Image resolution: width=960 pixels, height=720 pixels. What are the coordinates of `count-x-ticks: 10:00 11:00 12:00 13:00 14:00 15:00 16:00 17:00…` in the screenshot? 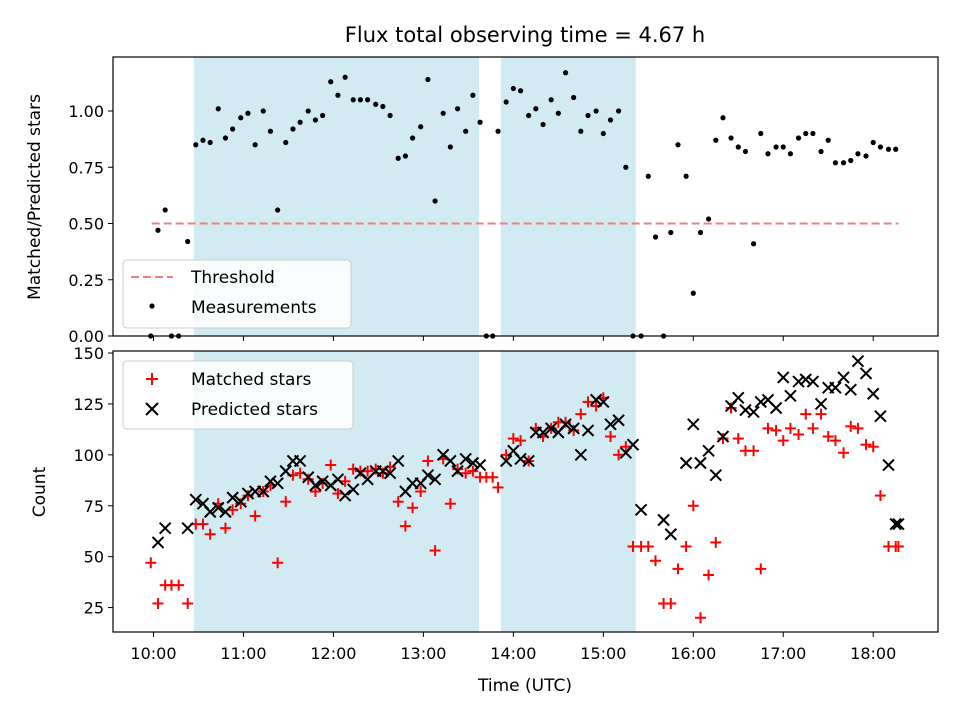 It's located at (513, 647).